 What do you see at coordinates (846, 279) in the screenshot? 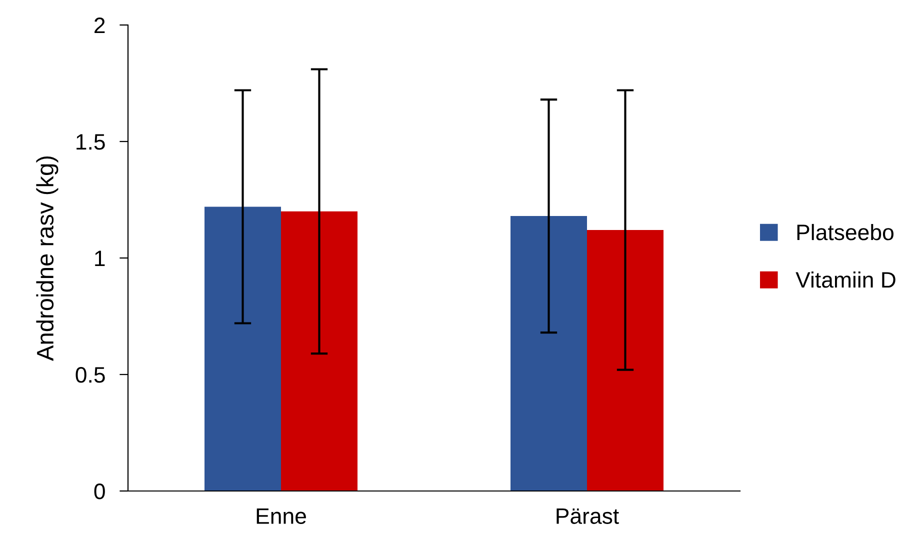
I see `legend-label: Vitamiin D` at bounding box center [846, 279].